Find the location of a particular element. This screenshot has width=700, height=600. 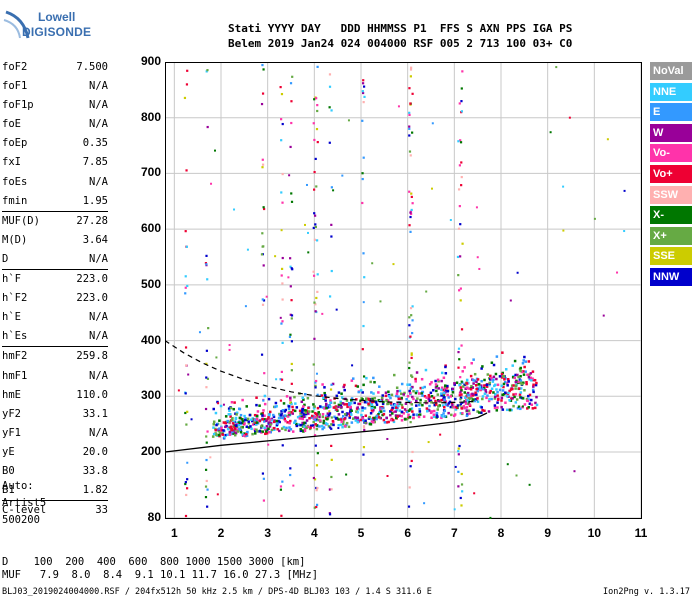

param-label: D is located at coordinates (5, 258).